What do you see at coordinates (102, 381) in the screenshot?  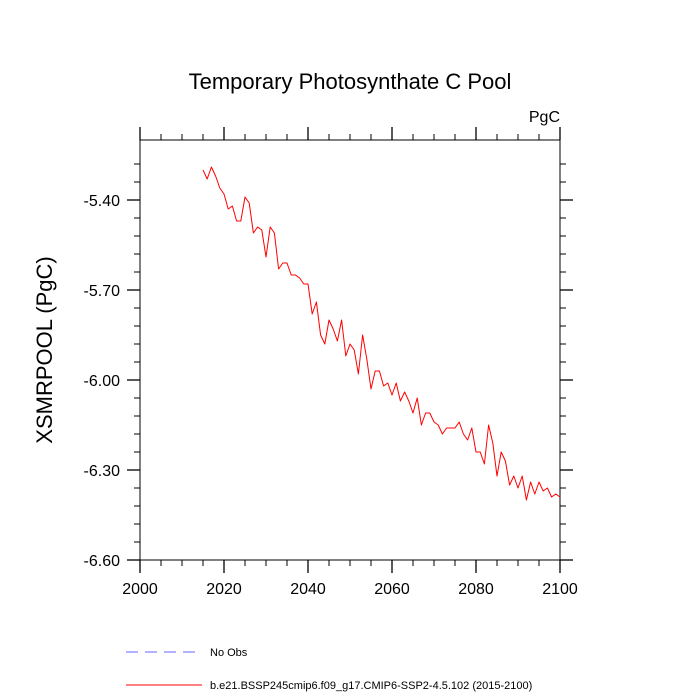 I see `y-tick-label: -6.00` at bounding box center [102, 381].